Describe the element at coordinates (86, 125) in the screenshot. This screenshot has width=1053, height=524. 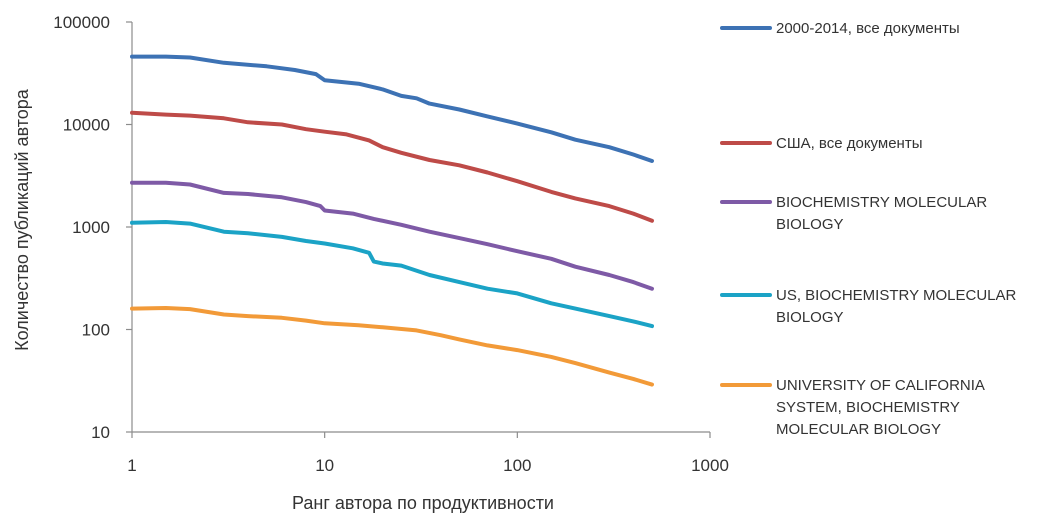
I see `y-tick-label: 10000` at that location.